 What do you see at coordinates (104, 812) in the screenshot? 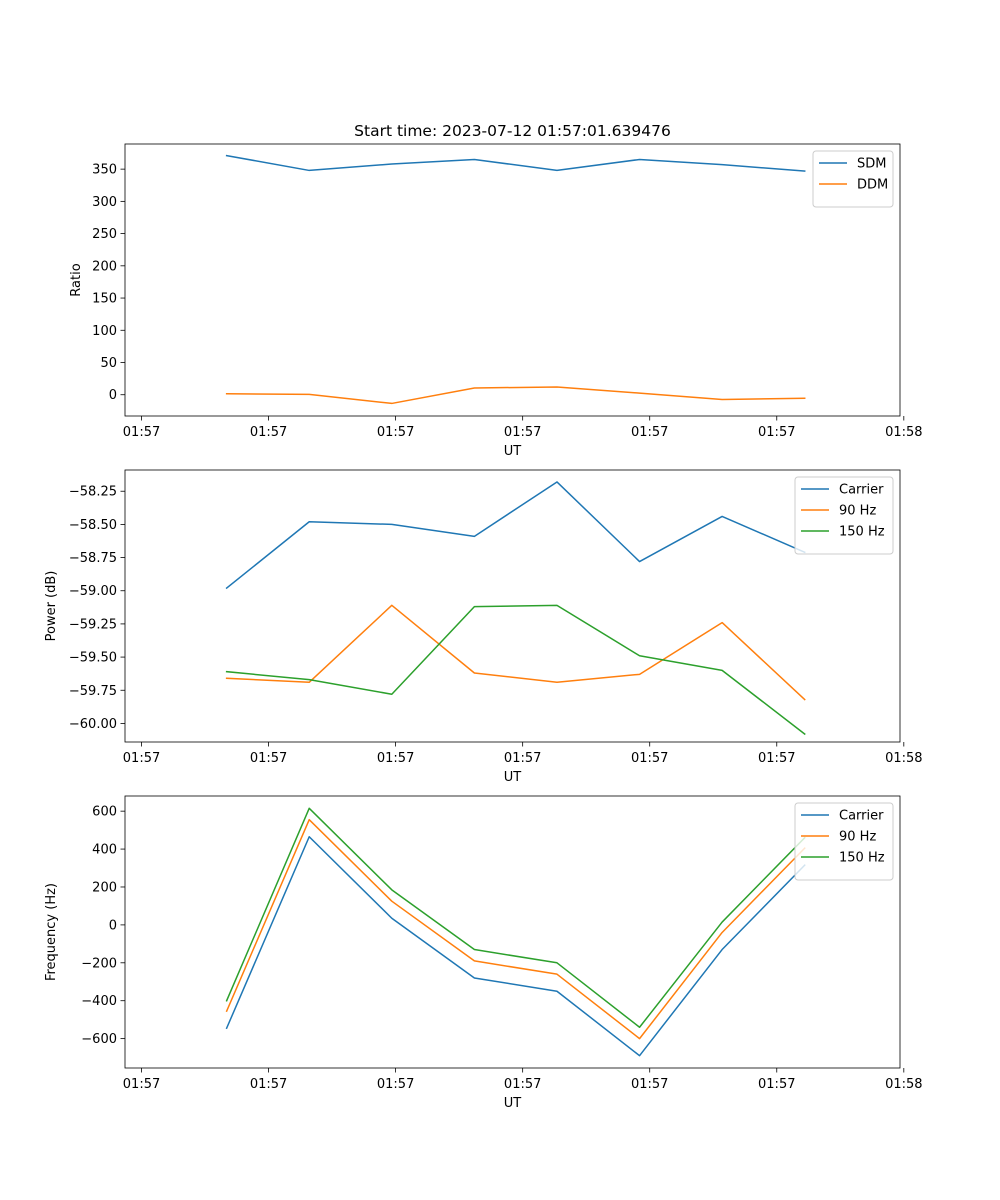
I see `y-tick-label-frequency: 600` at bounding box center [104, 812].